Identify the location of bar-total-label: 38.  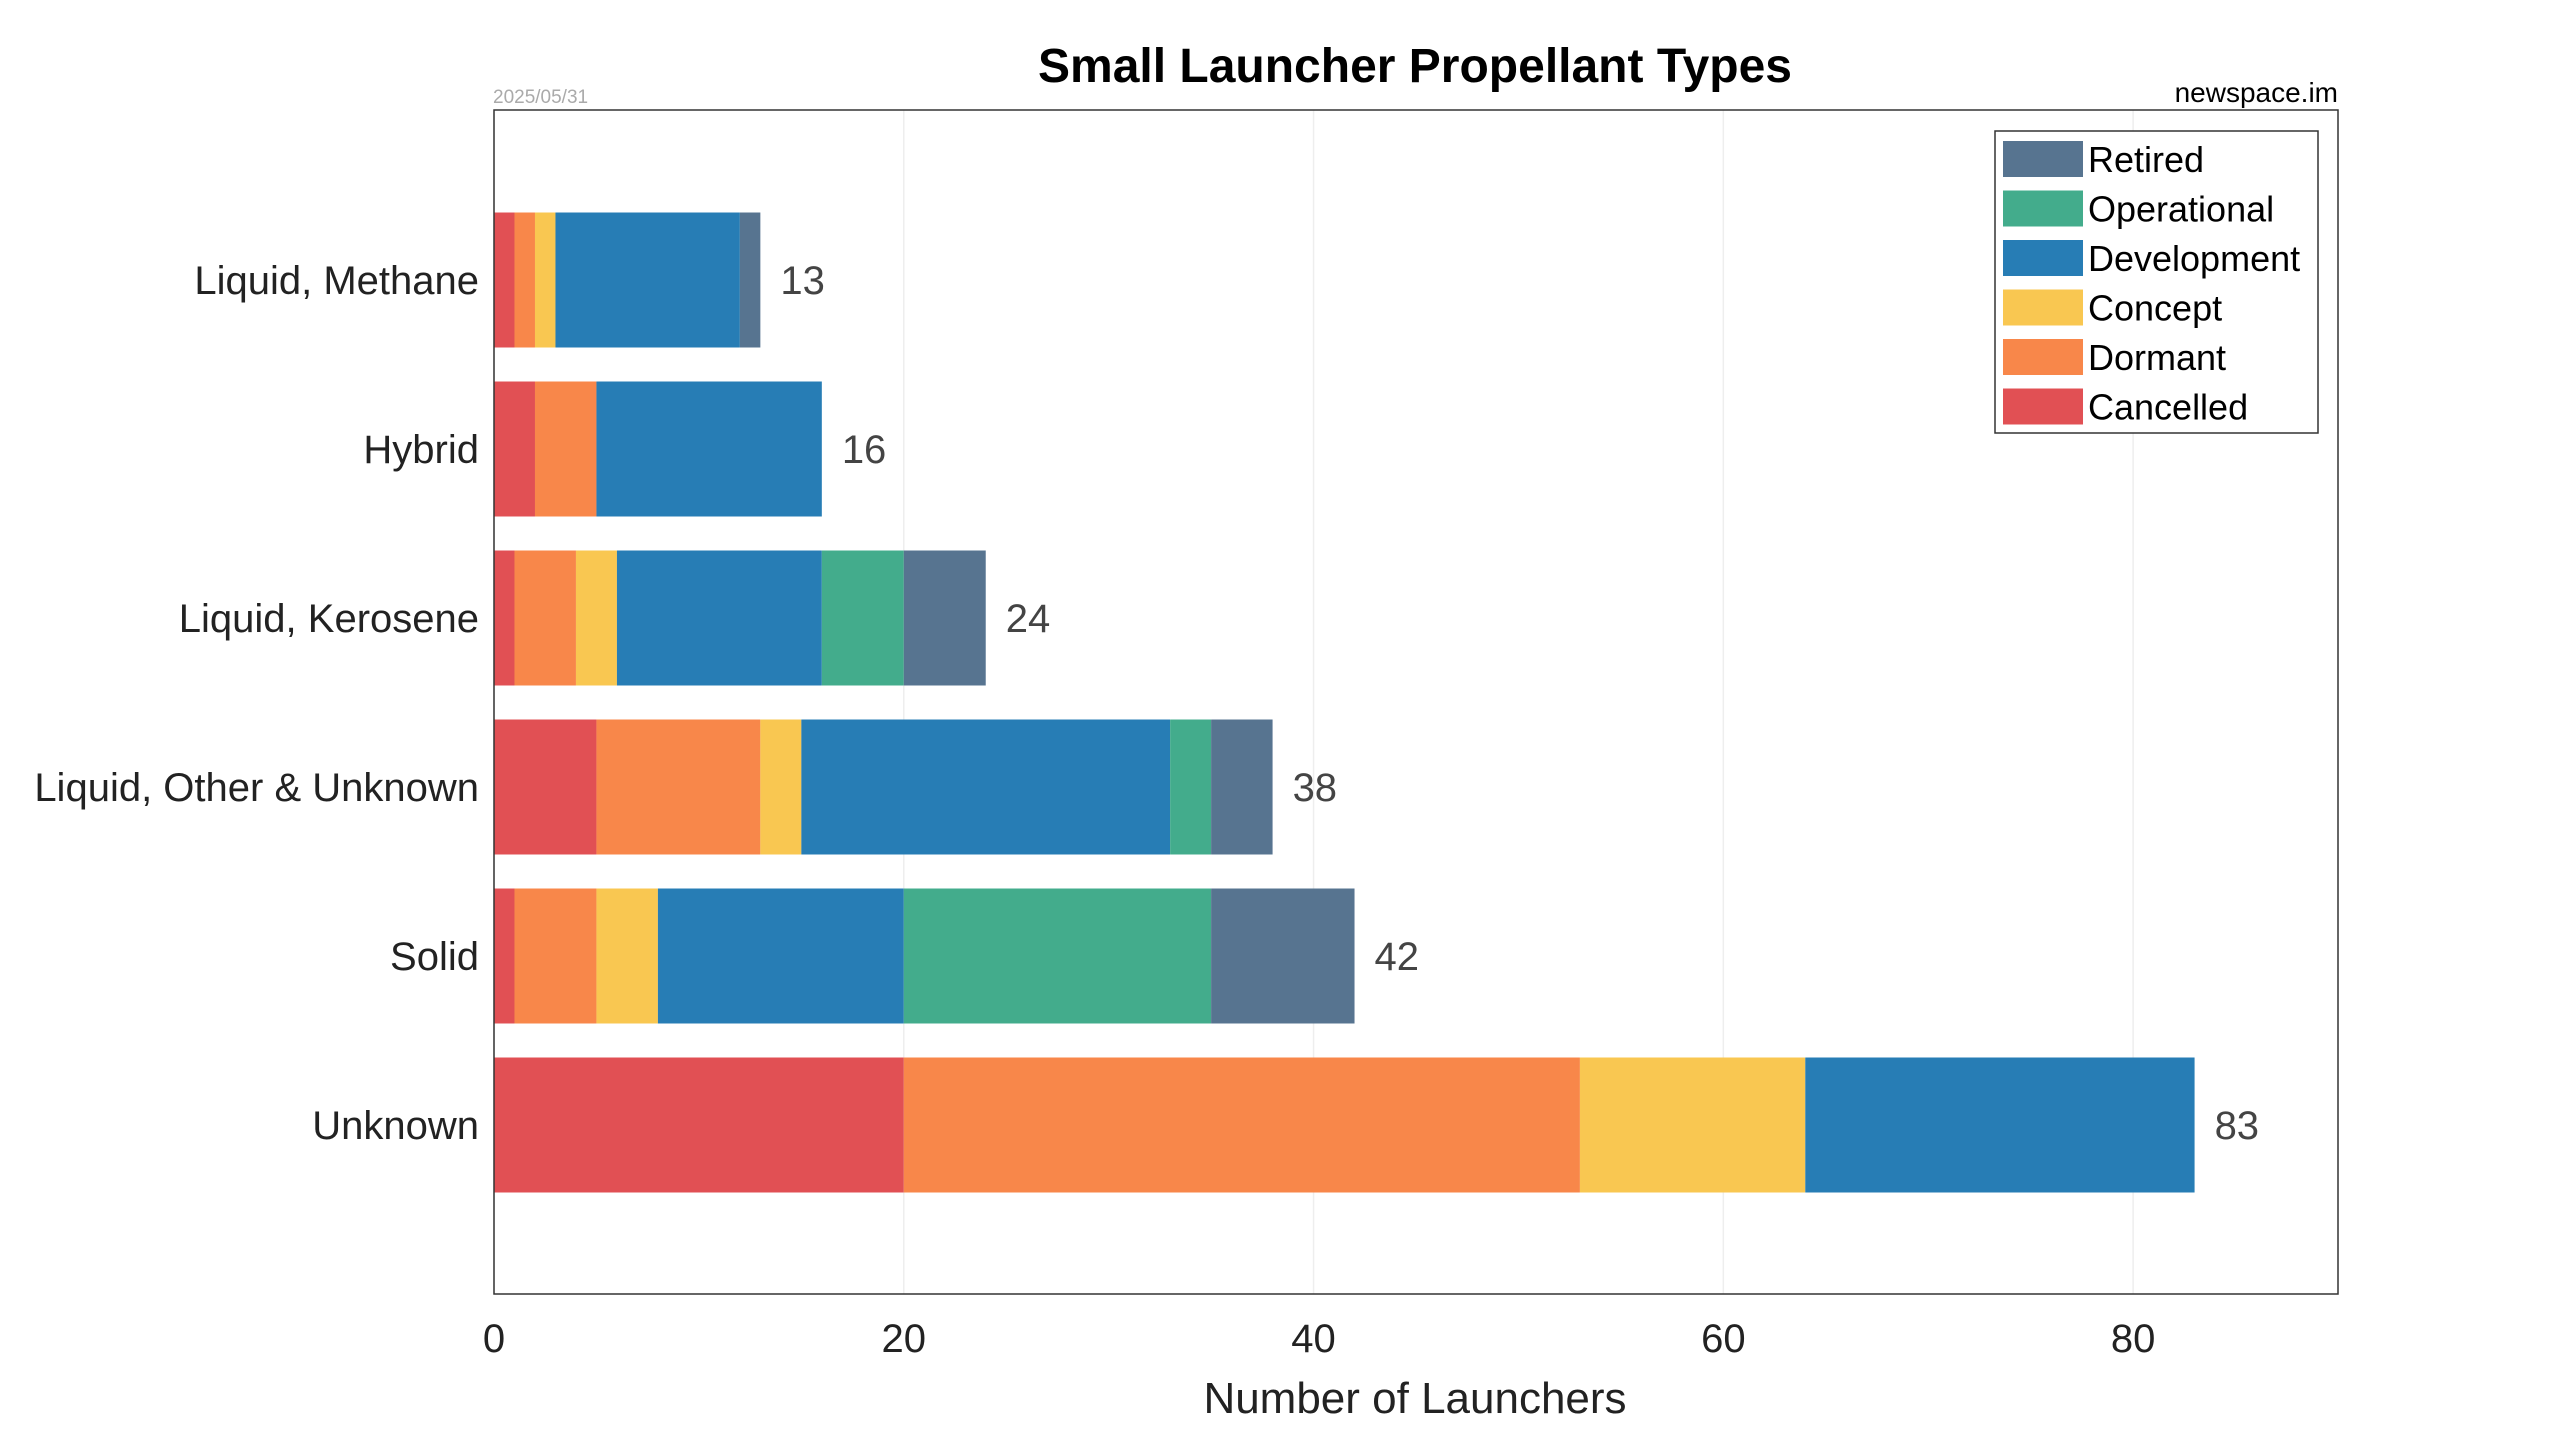
(1315, 788).